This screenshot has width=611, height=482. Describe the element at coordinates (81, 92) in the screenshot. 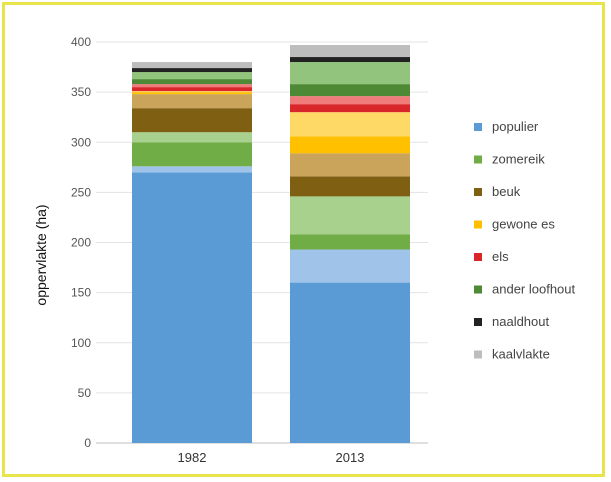

I see `y-tick-label: 350` at that location.